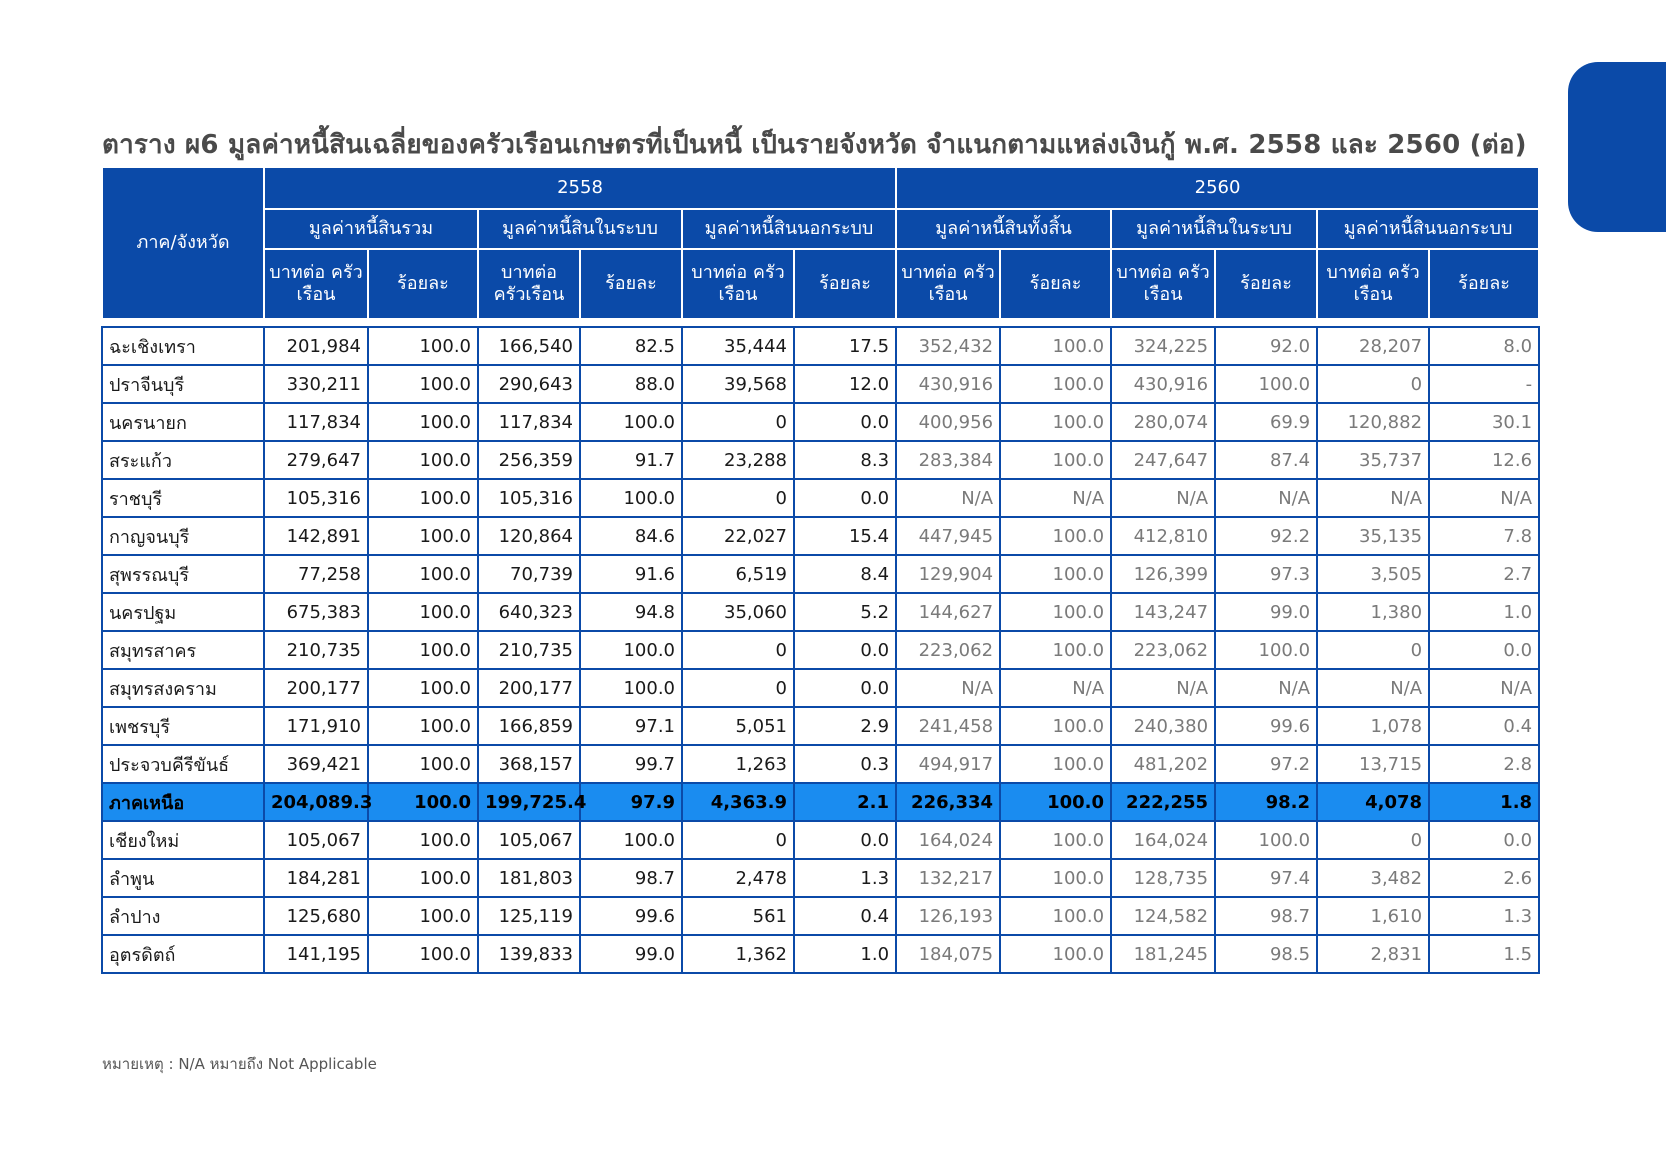 This screenshot has width=1666, height=1174. What do you see at coordinates (948, 878) in the screenshot?
I see `value-cell: 132,217` at bounding box center [948, 878].